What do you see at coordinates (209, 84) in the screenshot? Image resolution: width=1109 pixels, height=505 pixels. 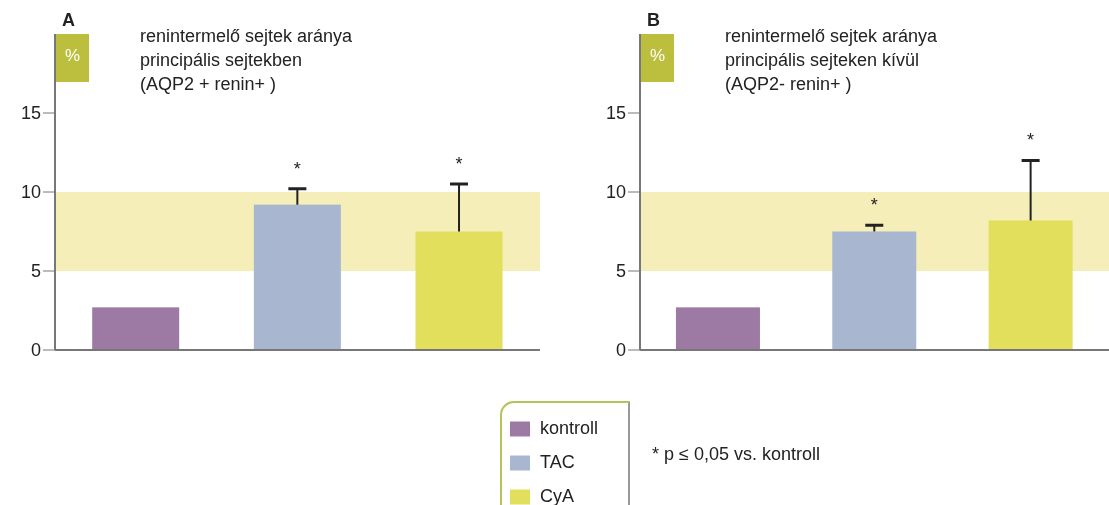 I see `text: (AQP2 + renin+ )` at bounding box center [209, 84].